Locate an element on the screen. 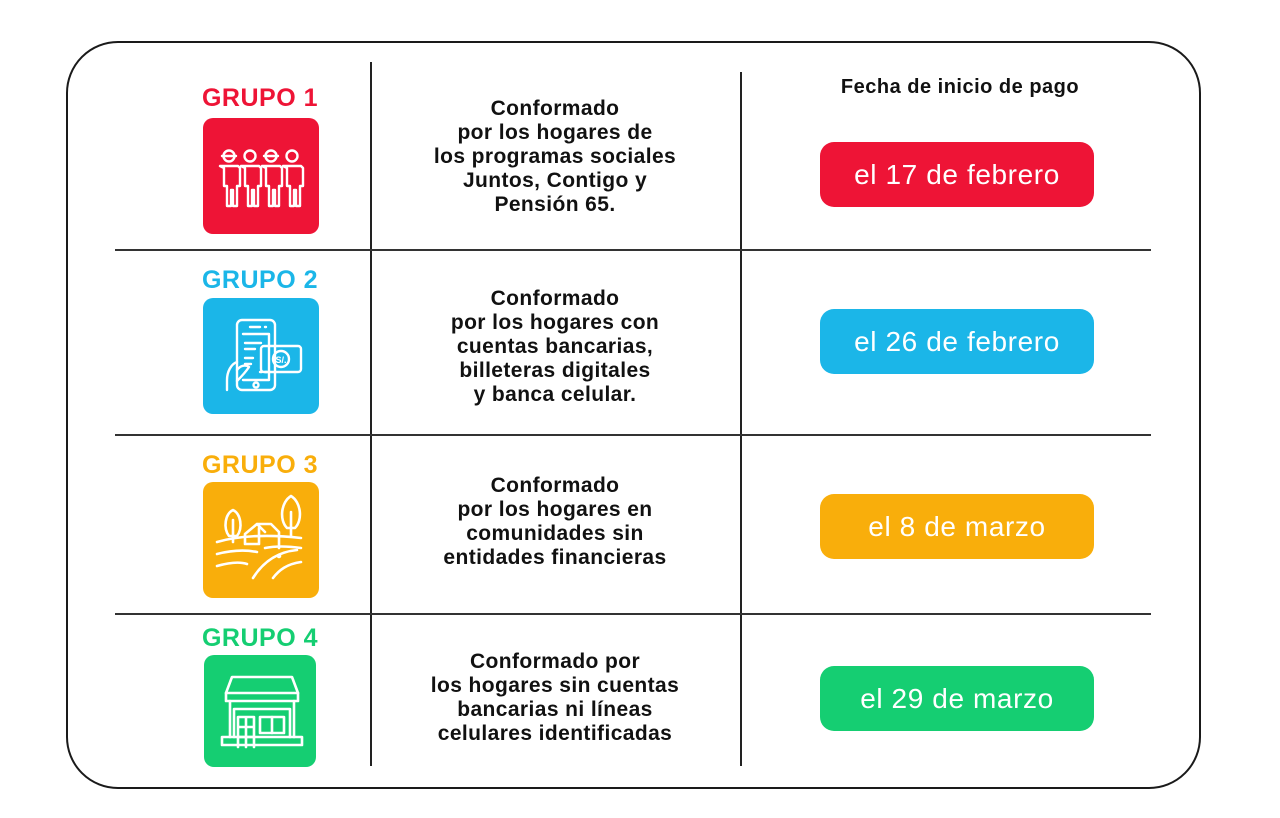 The height and width of the screenshot is (818, 1280). date-column-header: Fecha de inicio de pago is located at coordinates (960, 87).